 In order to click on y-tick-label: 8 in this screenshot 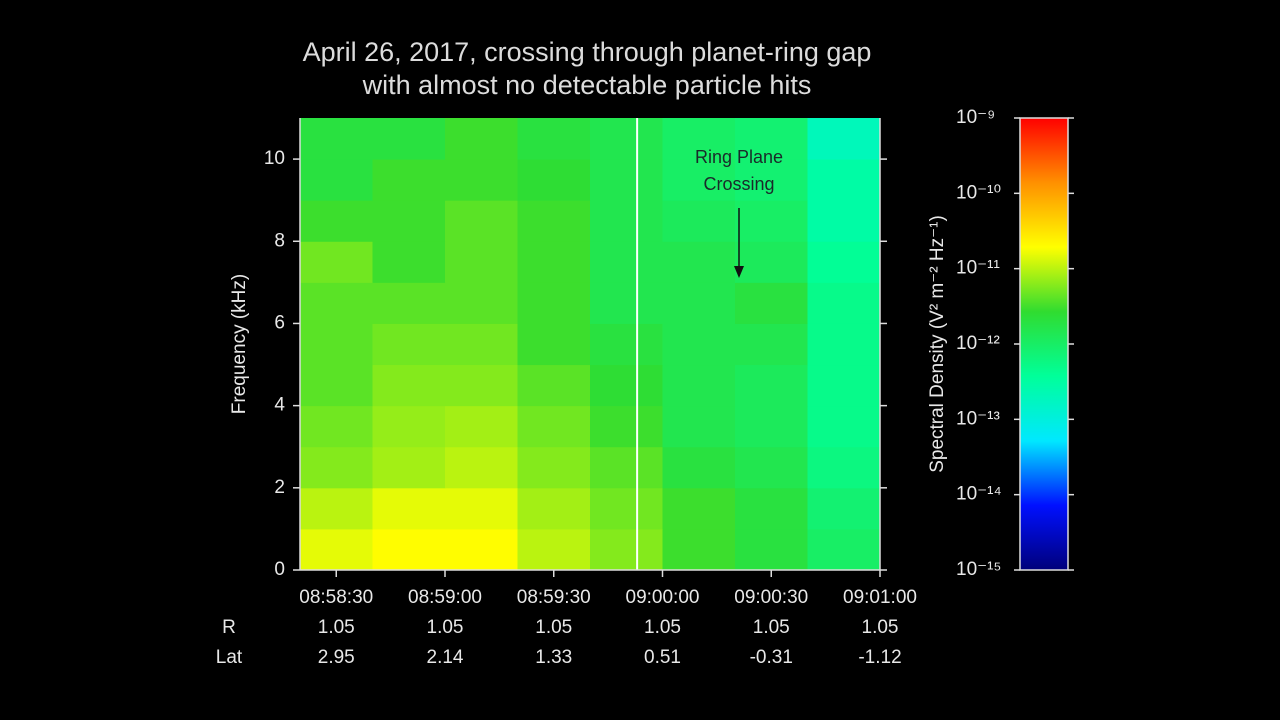, I will do `click(279, 240)`.